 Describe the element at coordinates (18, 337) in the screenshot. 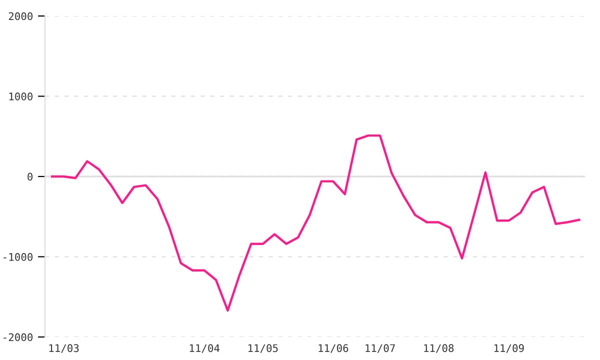

I see `y-tick-label: -2000` at that location.